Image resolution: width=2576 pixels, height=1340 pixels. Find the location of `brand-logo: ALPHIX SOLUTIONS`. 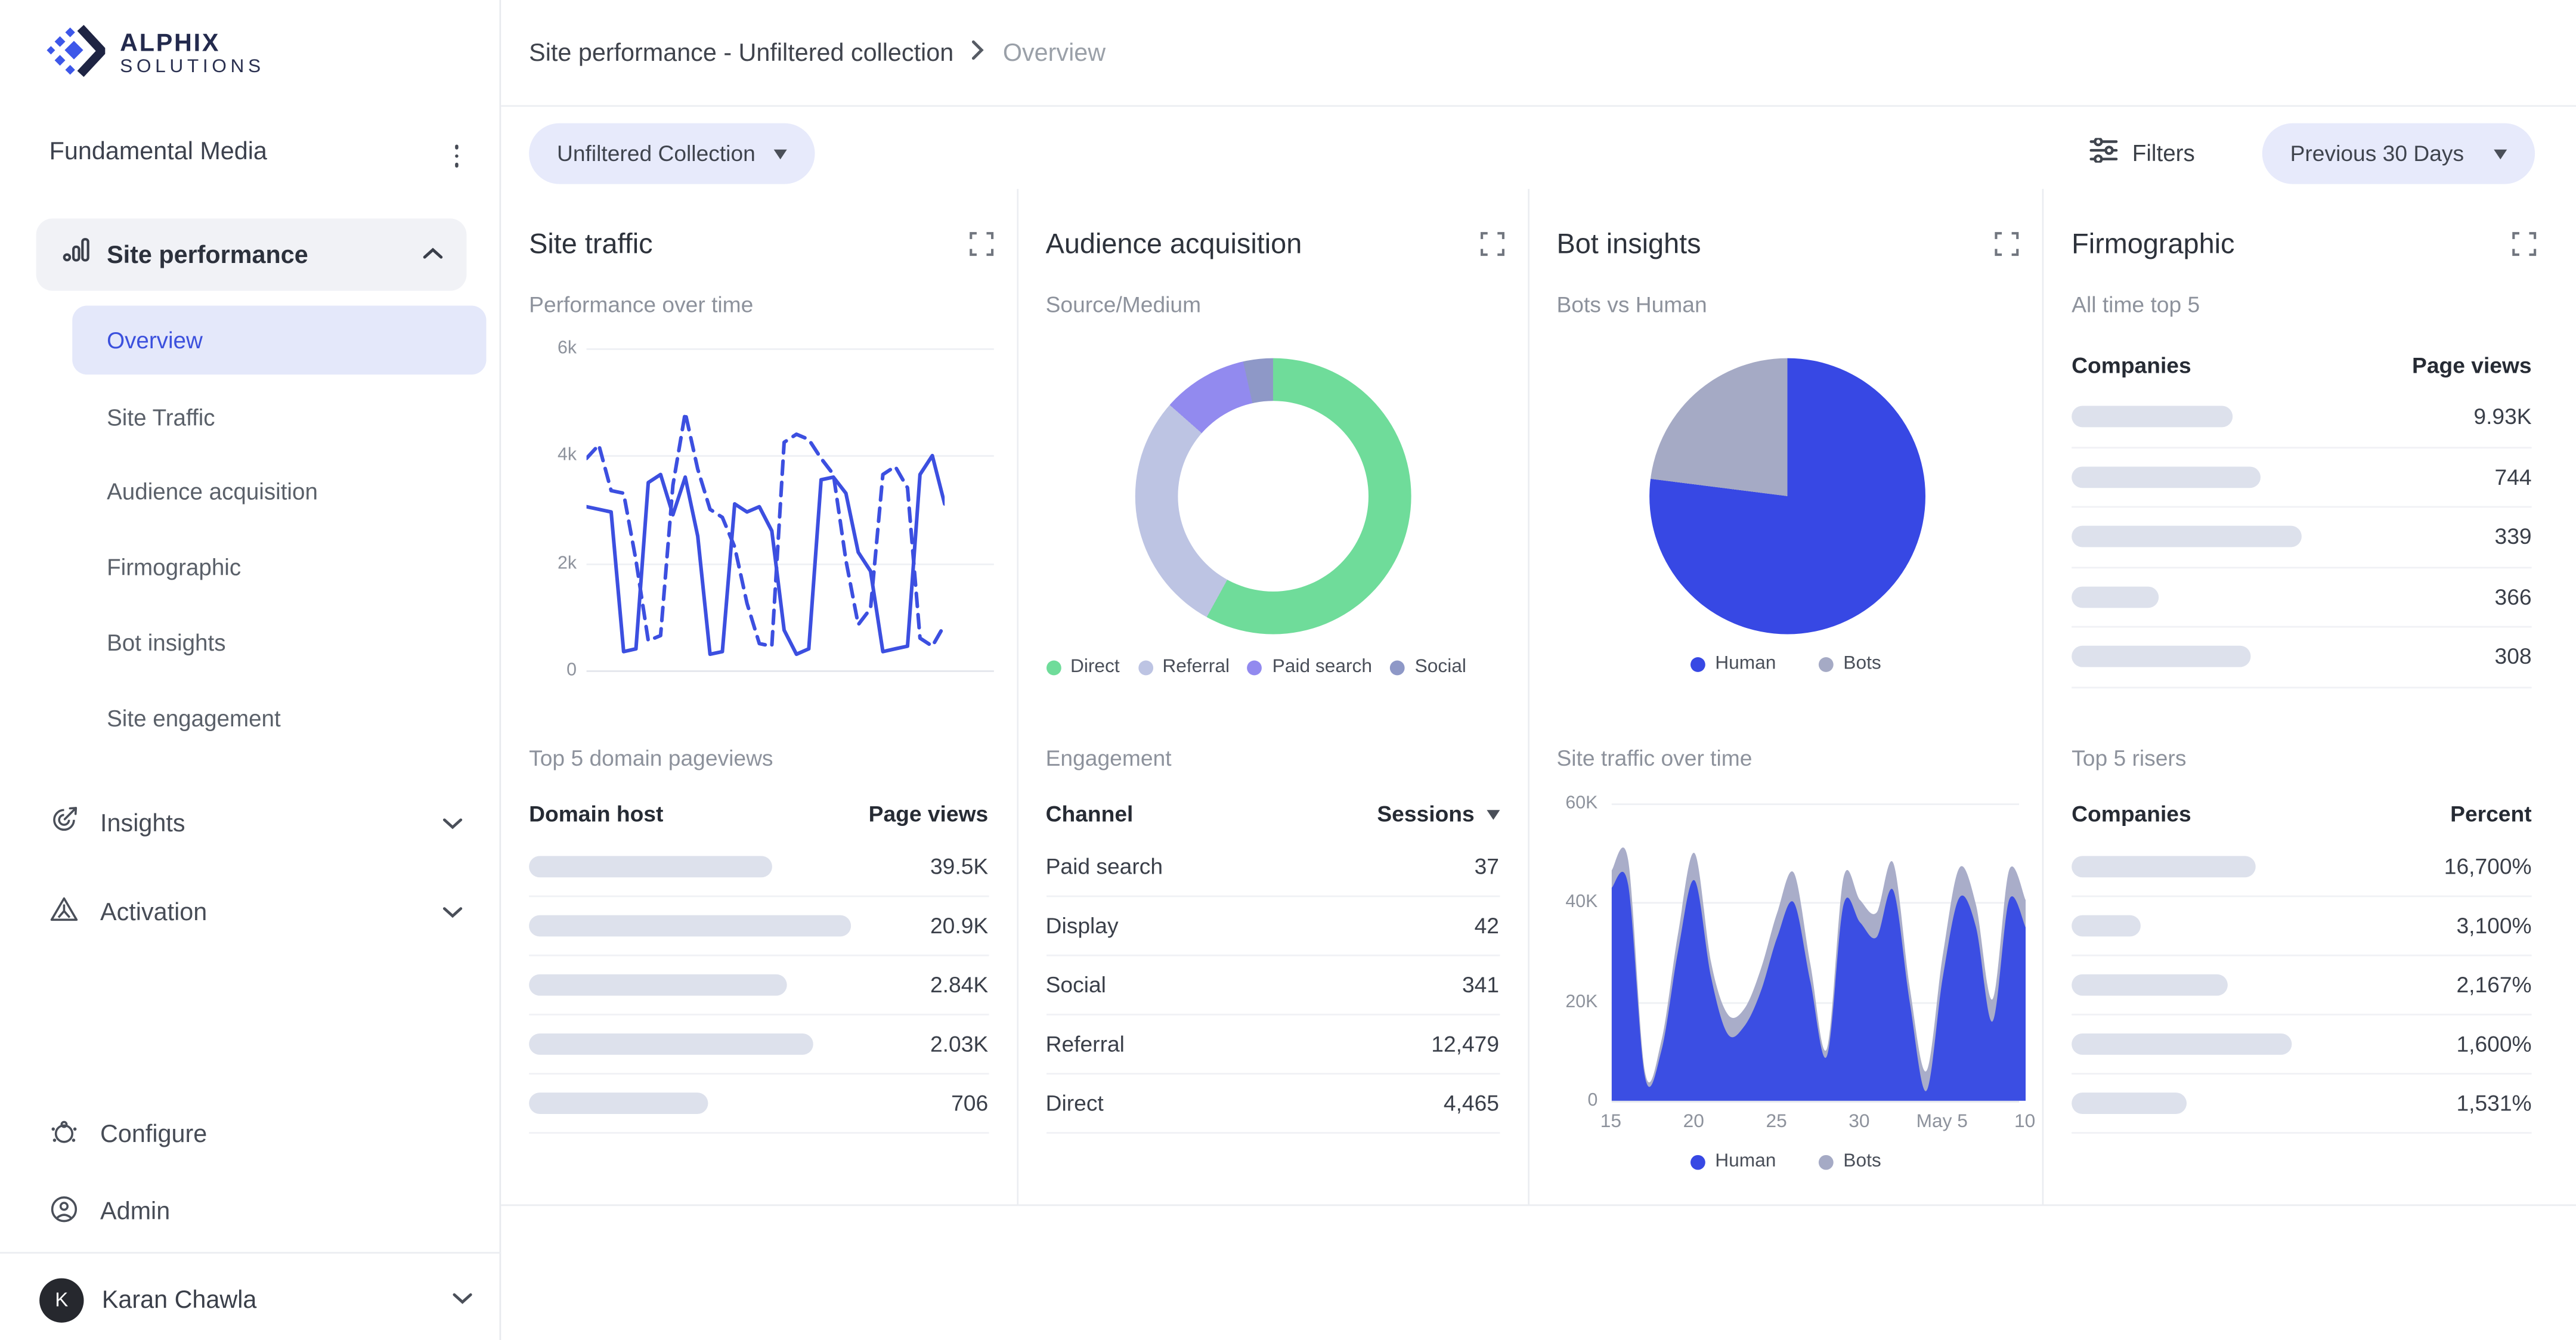

brand-logo: ALPHIX SOLUTIONS is located at coordinates (155, 54).